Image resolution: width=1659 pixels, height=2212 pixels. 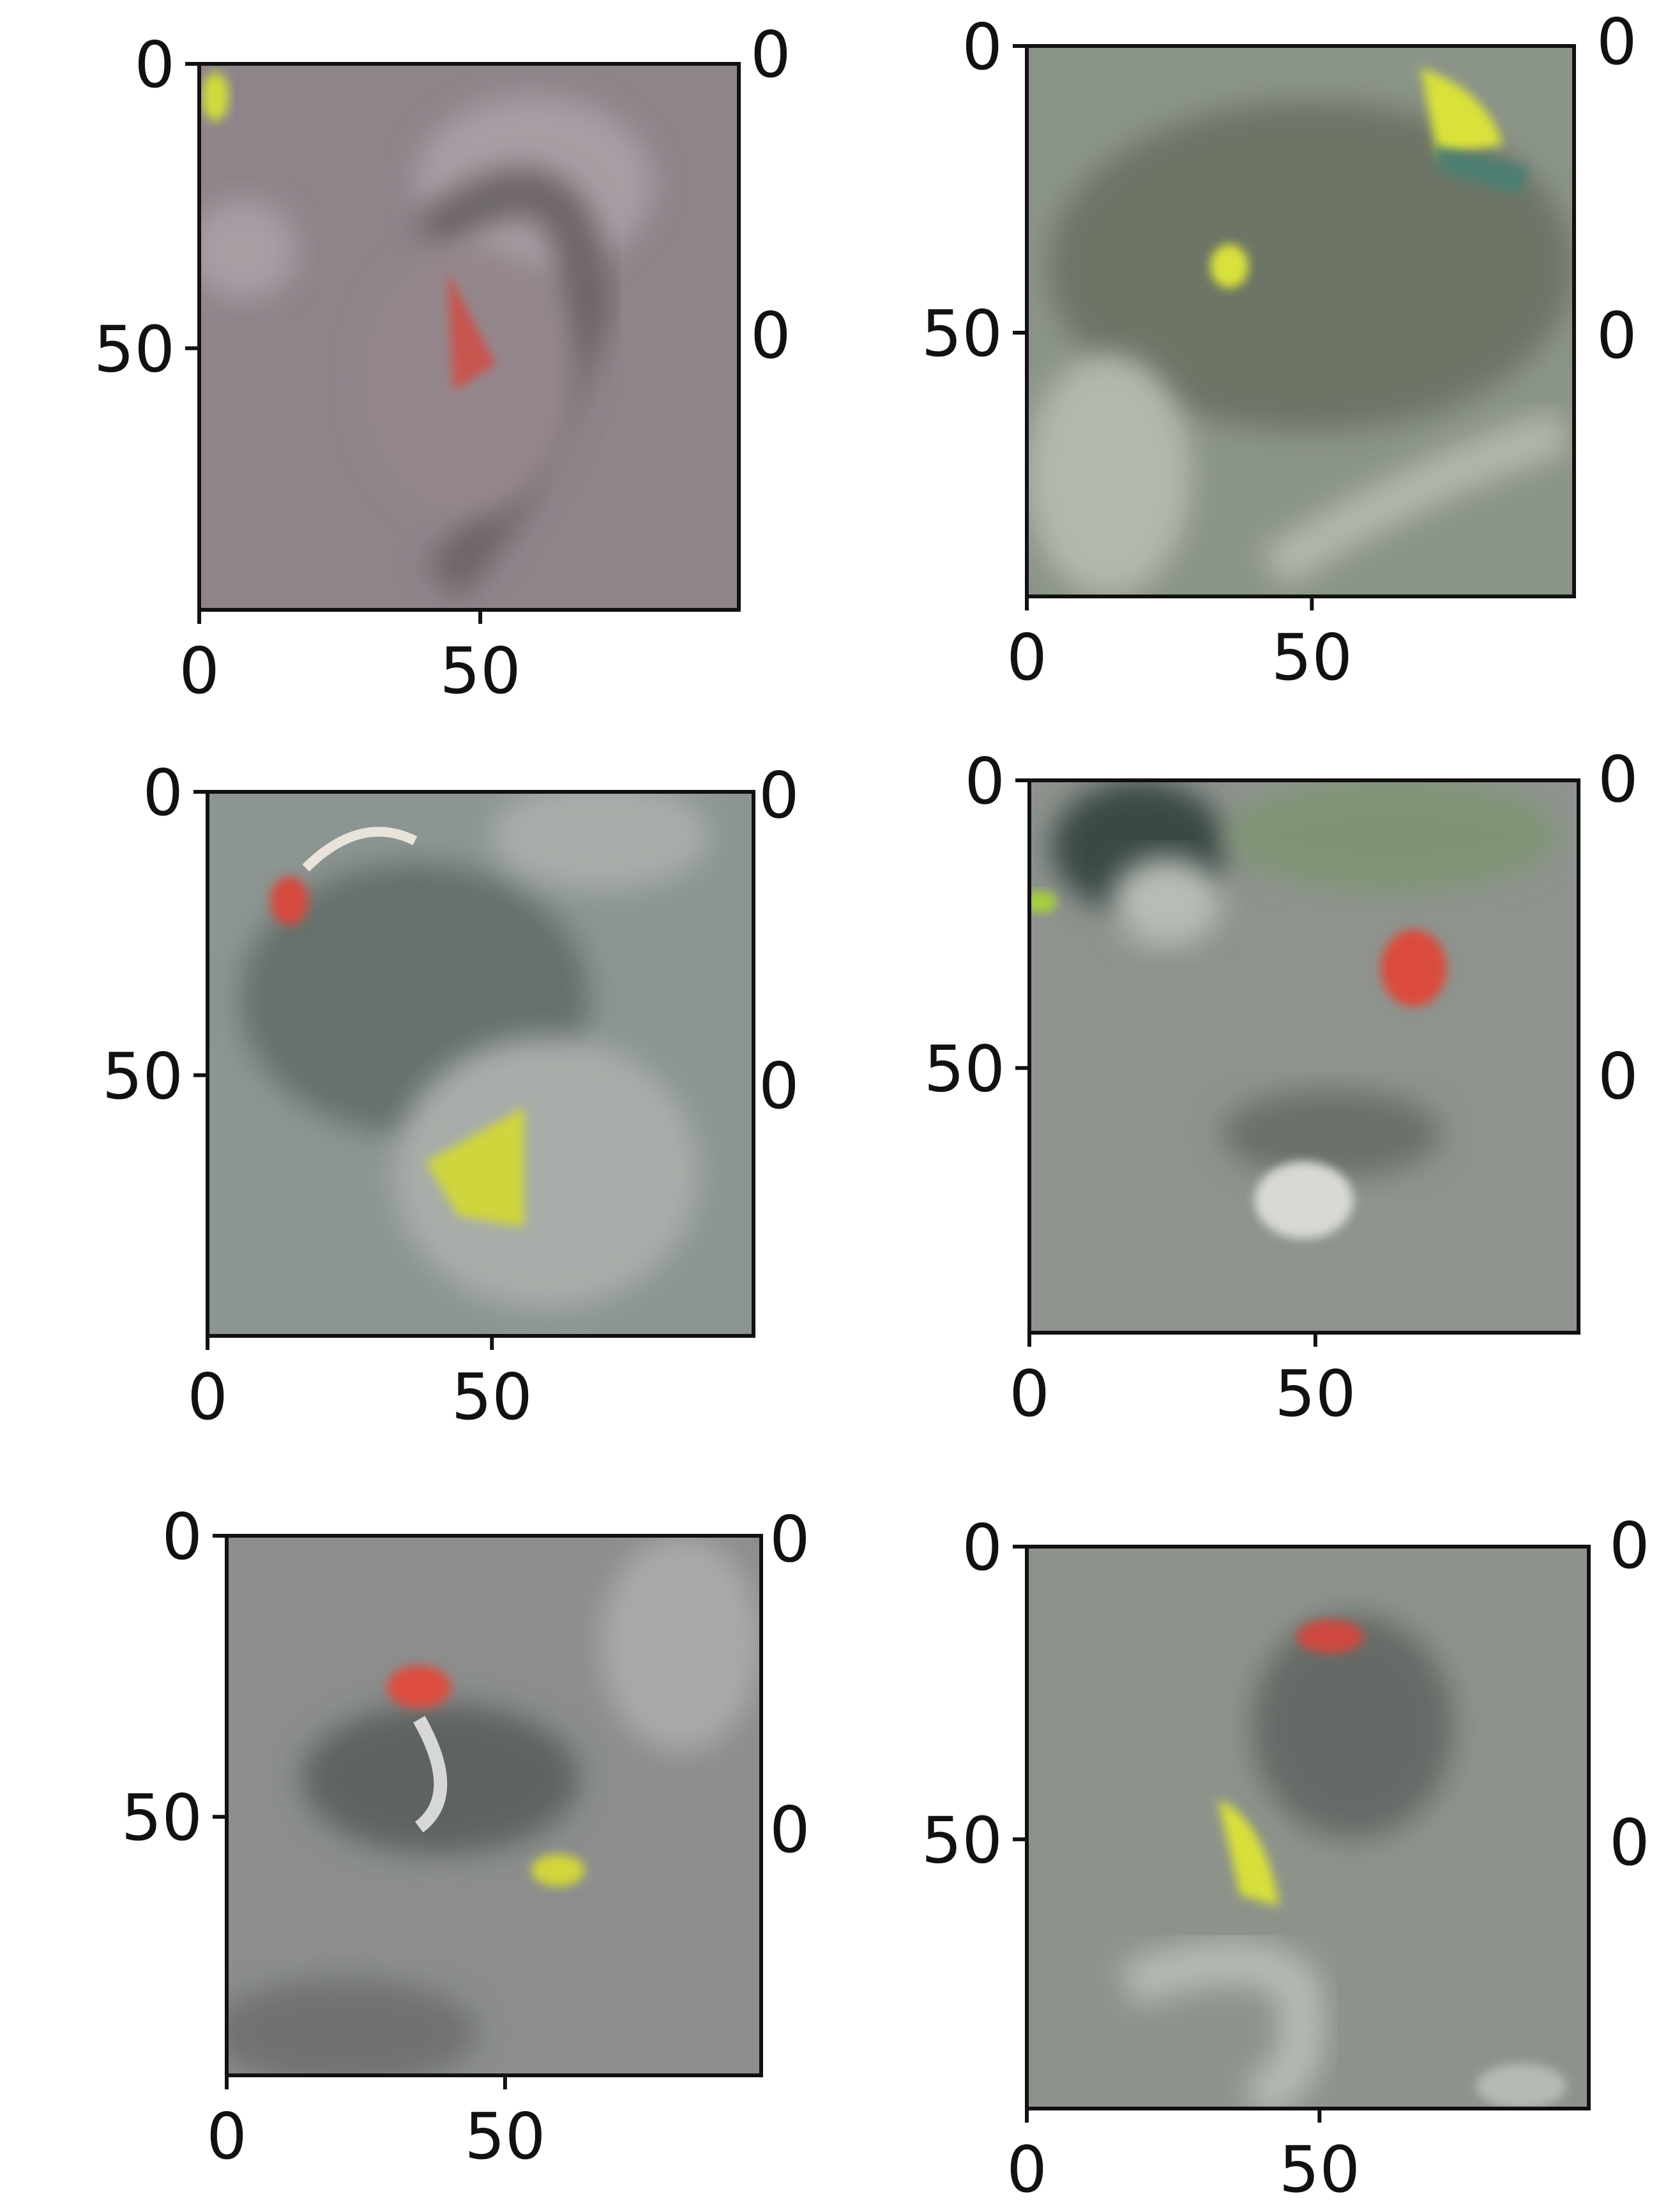 I want to click on image-panel-r2c1: 0 50 0 50, so click(x=429, y=1094).